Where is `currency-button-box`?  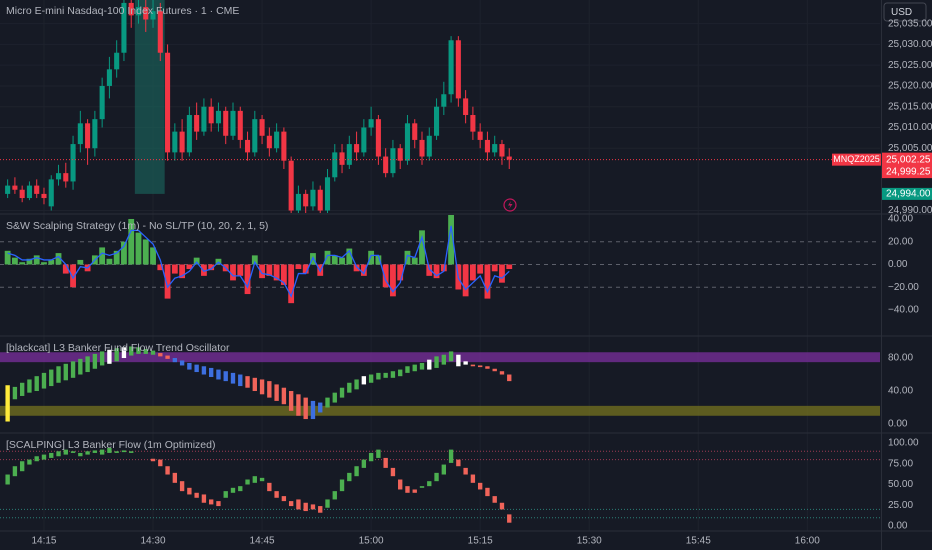
currency-button-box is located at coordinates (905, 12).